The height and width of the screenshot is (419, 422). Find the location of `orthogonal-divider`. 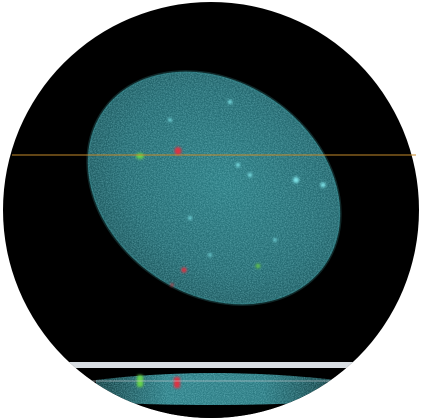

orthogonal-divider is located at coordinates (211, 365).